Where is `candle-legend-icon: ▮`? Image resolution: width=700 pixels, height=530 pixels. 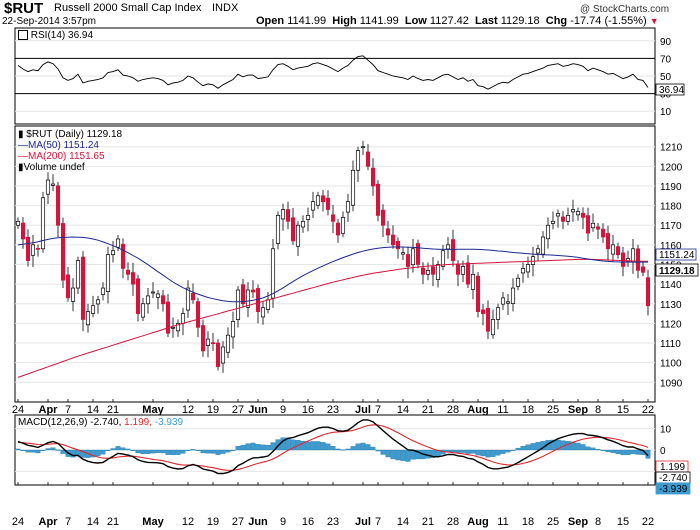
candle-legend-icon: ▮ is located at coordinates (21, 134).